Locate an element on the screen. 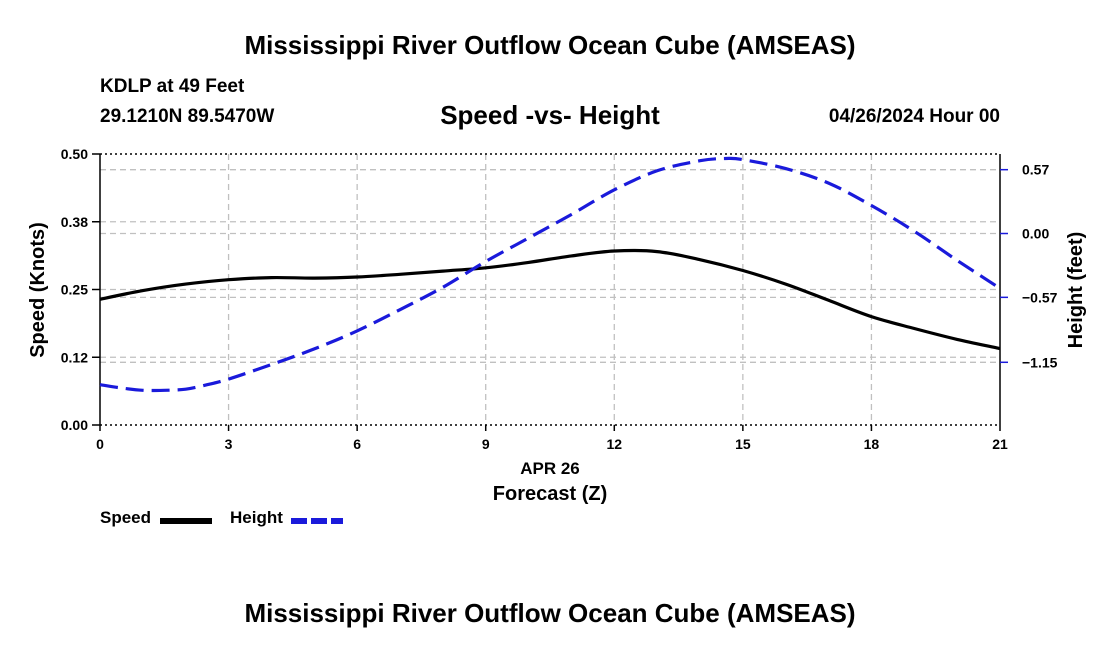 This screenshot has height=650, width=1100. y2-tick-label: 0.57 is located at coordinates (1035, 170).